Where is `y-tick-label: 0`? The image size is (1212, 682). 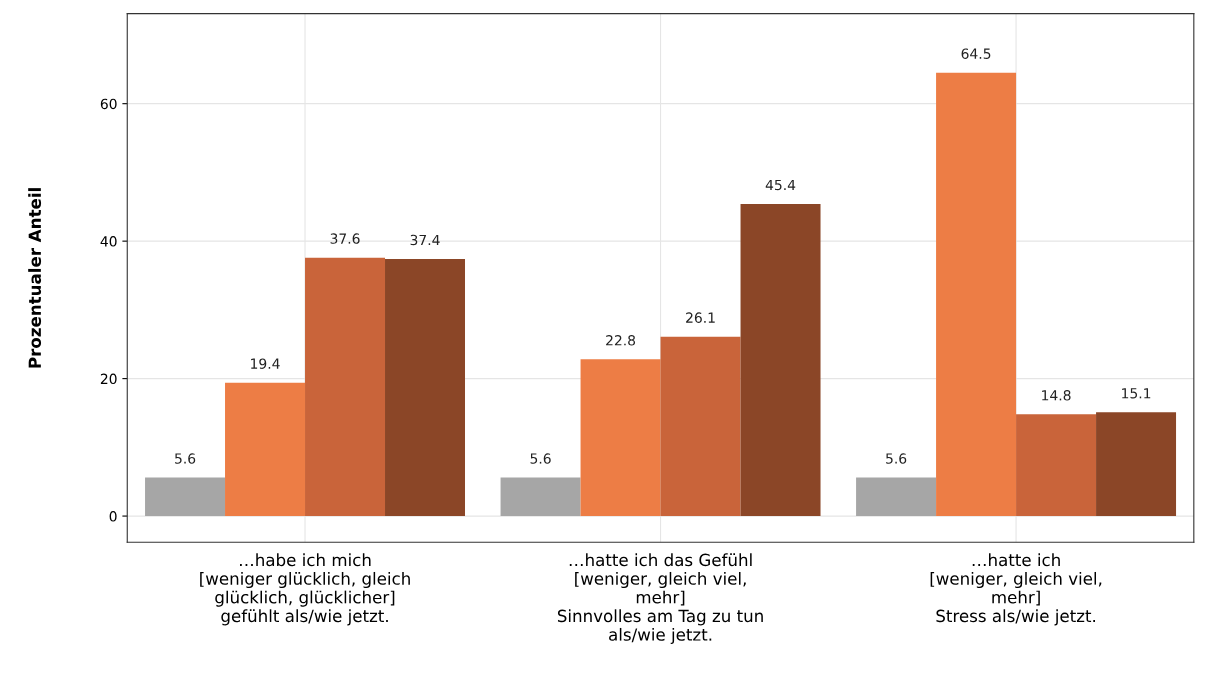
y-tick-label: 0 is located at coordinates (113, 516).